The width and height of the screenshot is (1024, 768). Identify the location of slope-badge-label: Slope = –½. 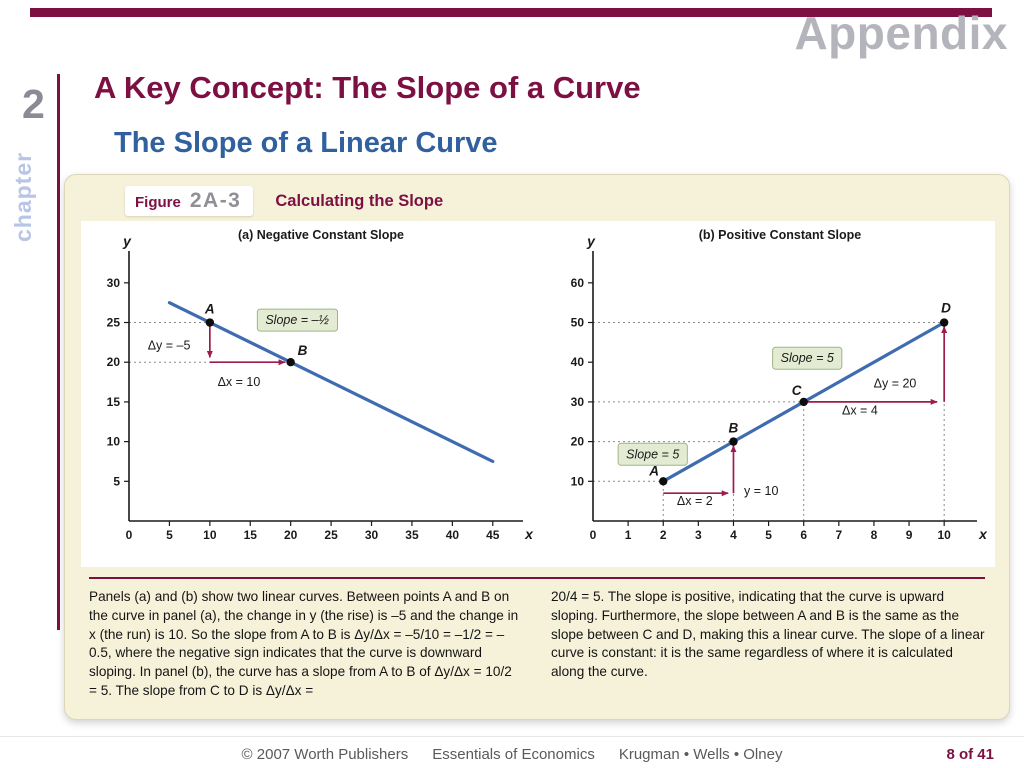
(297, 320).